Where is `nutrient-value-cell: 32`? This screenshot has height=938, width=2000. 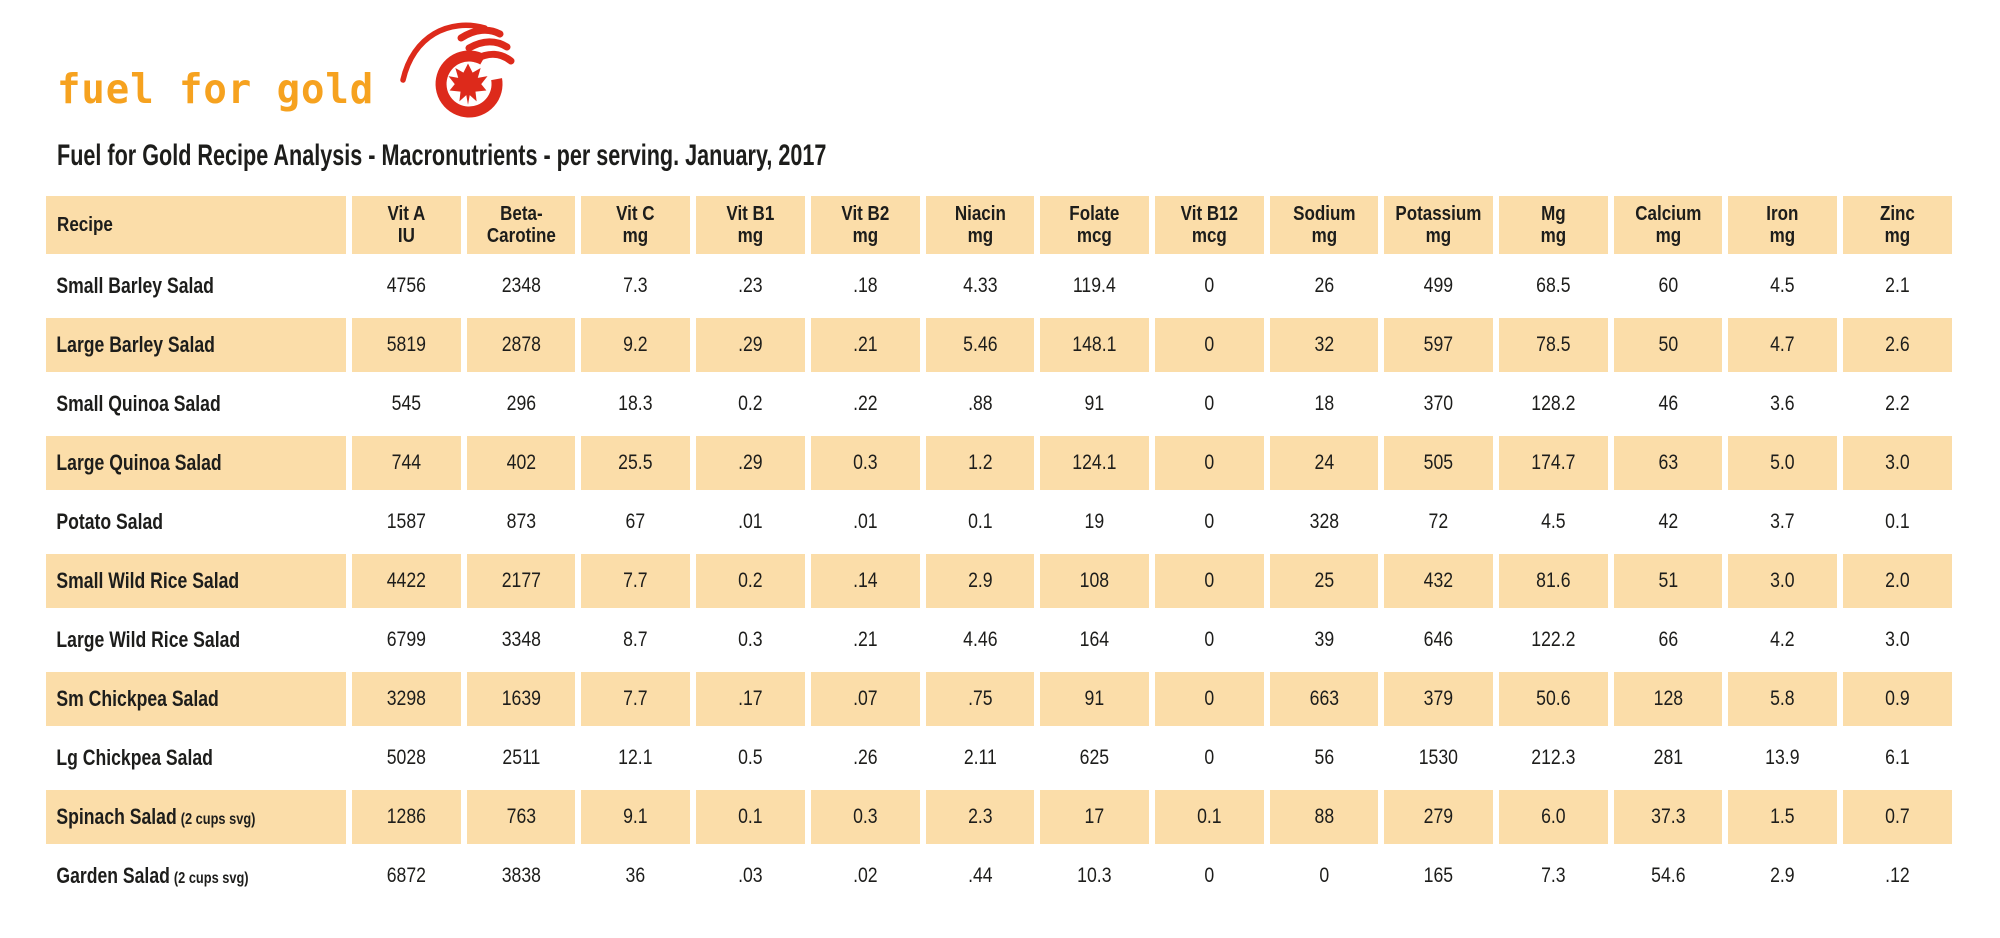 nutrient-value-cell: 32 is located at coordinates (1324, 345).